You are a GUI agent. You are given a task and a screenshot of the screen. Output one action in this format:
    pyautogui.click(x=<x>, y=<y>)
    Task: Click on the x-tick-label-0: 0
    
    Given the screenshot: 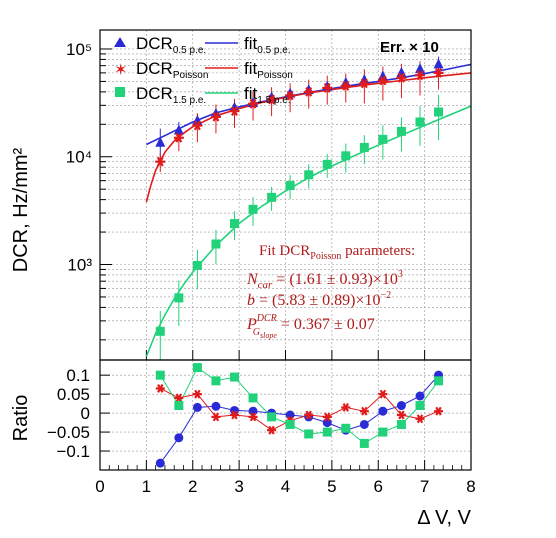 What is the action you would take?
    pyautogui.click(x=99, y=486)
    